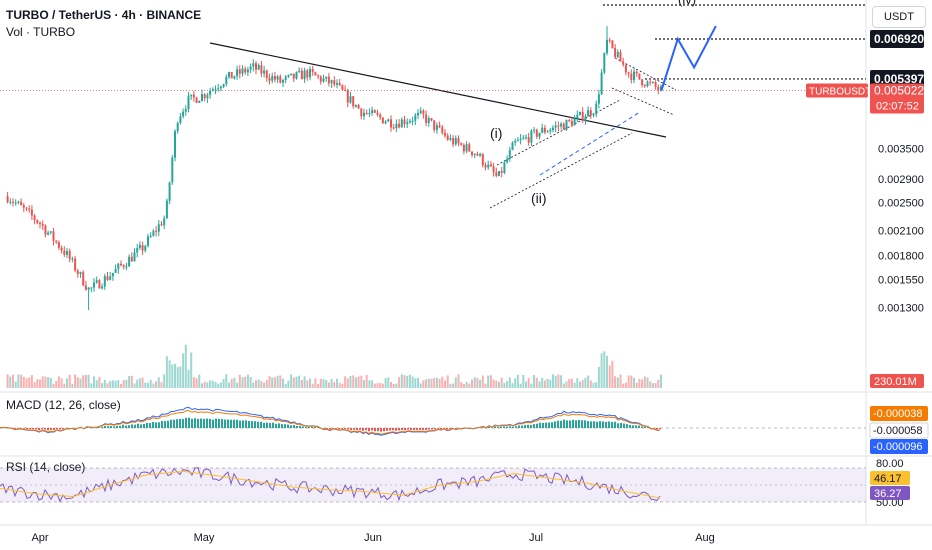  What do you see at coordinates (39, 538) in the screenshot?
I see `time-axis-label: Apr` at bounding box center [39, 538].